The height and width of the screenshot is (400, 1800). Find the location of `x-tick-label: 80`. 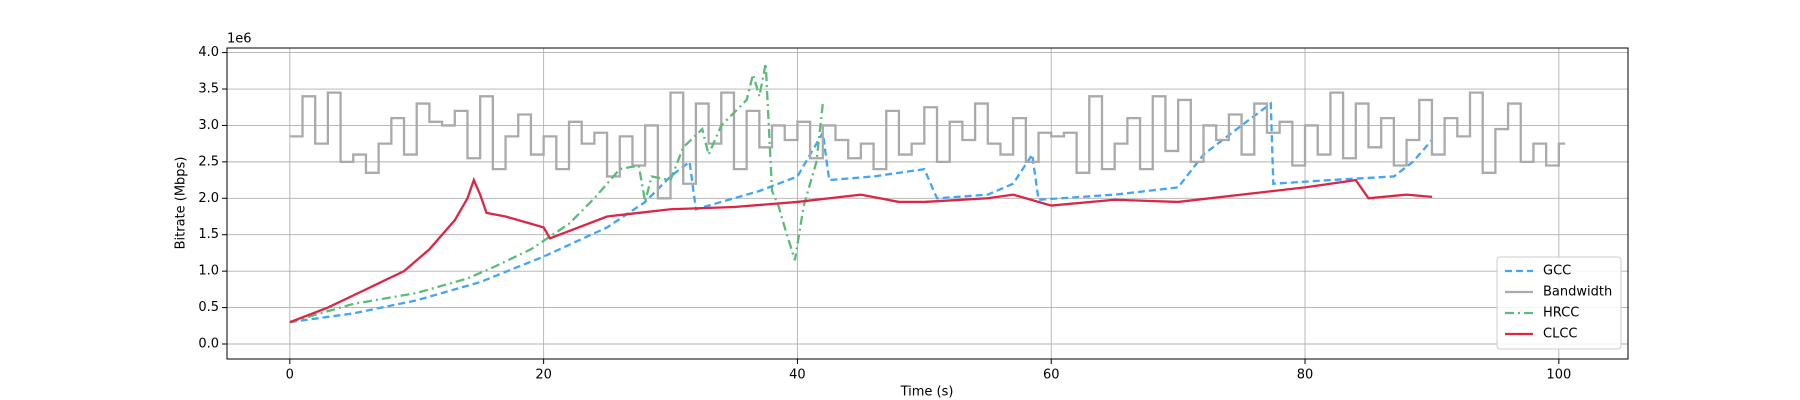

x-tick-label: 80 is located at coordinates (1305, 375).